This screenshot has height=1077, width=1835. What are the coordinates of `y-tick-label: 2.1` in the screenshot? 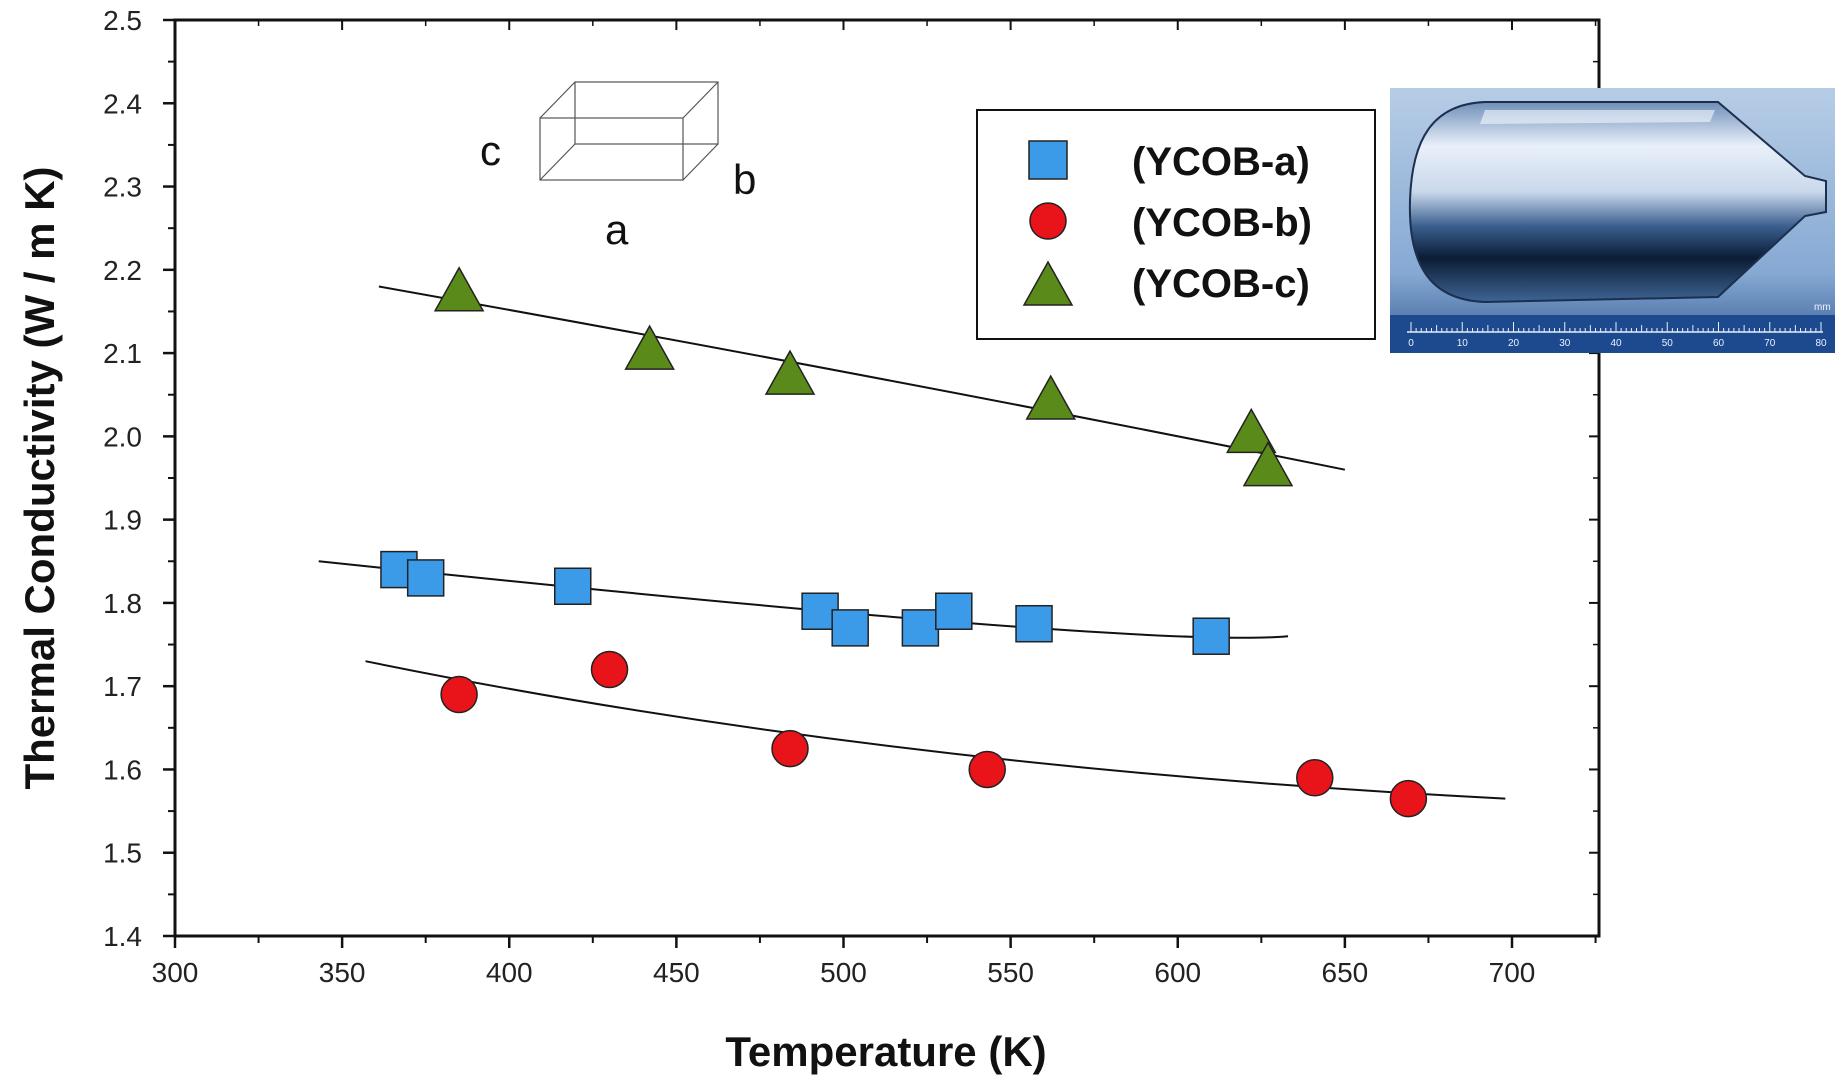 It's located at (122, 353).